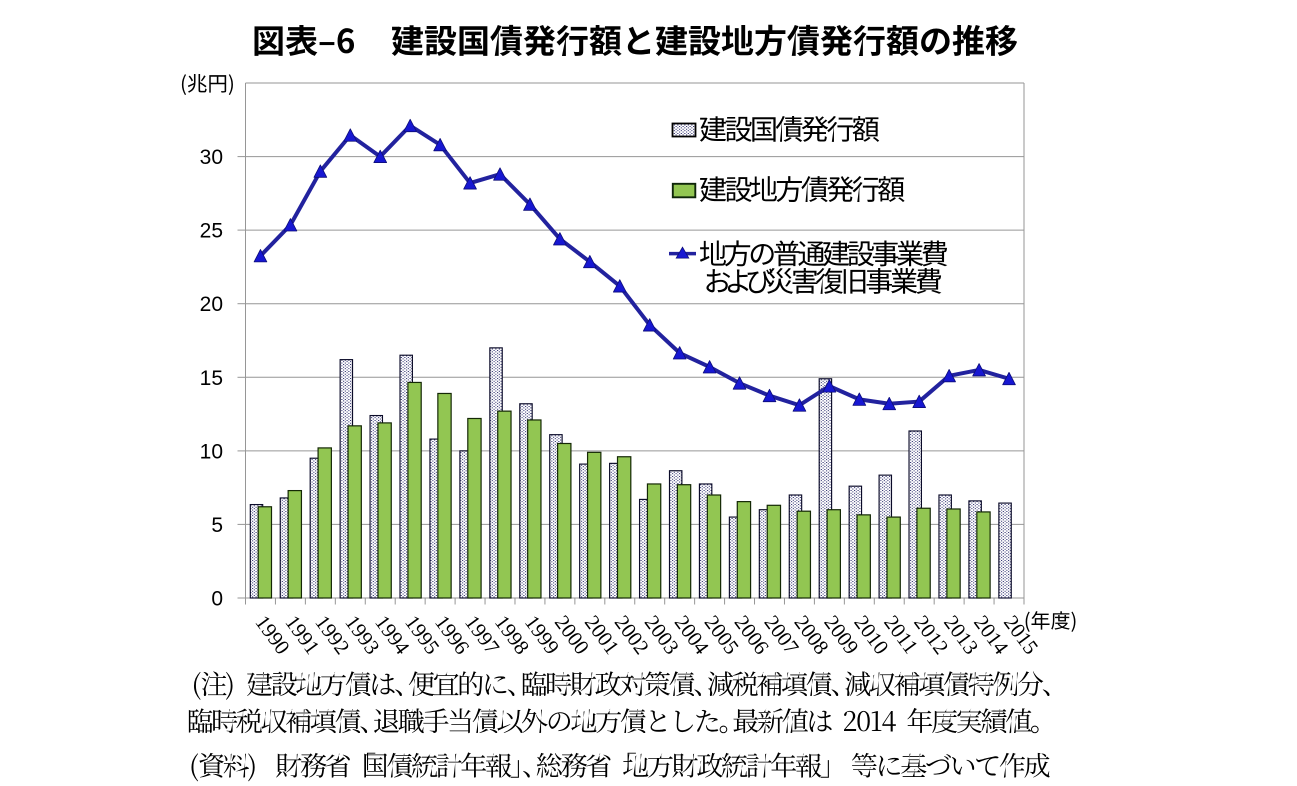 The image size is (1297, 786). Describe the element at coordinates (211, 231) in the screenshot. I see `svg-text: 25` at that location.